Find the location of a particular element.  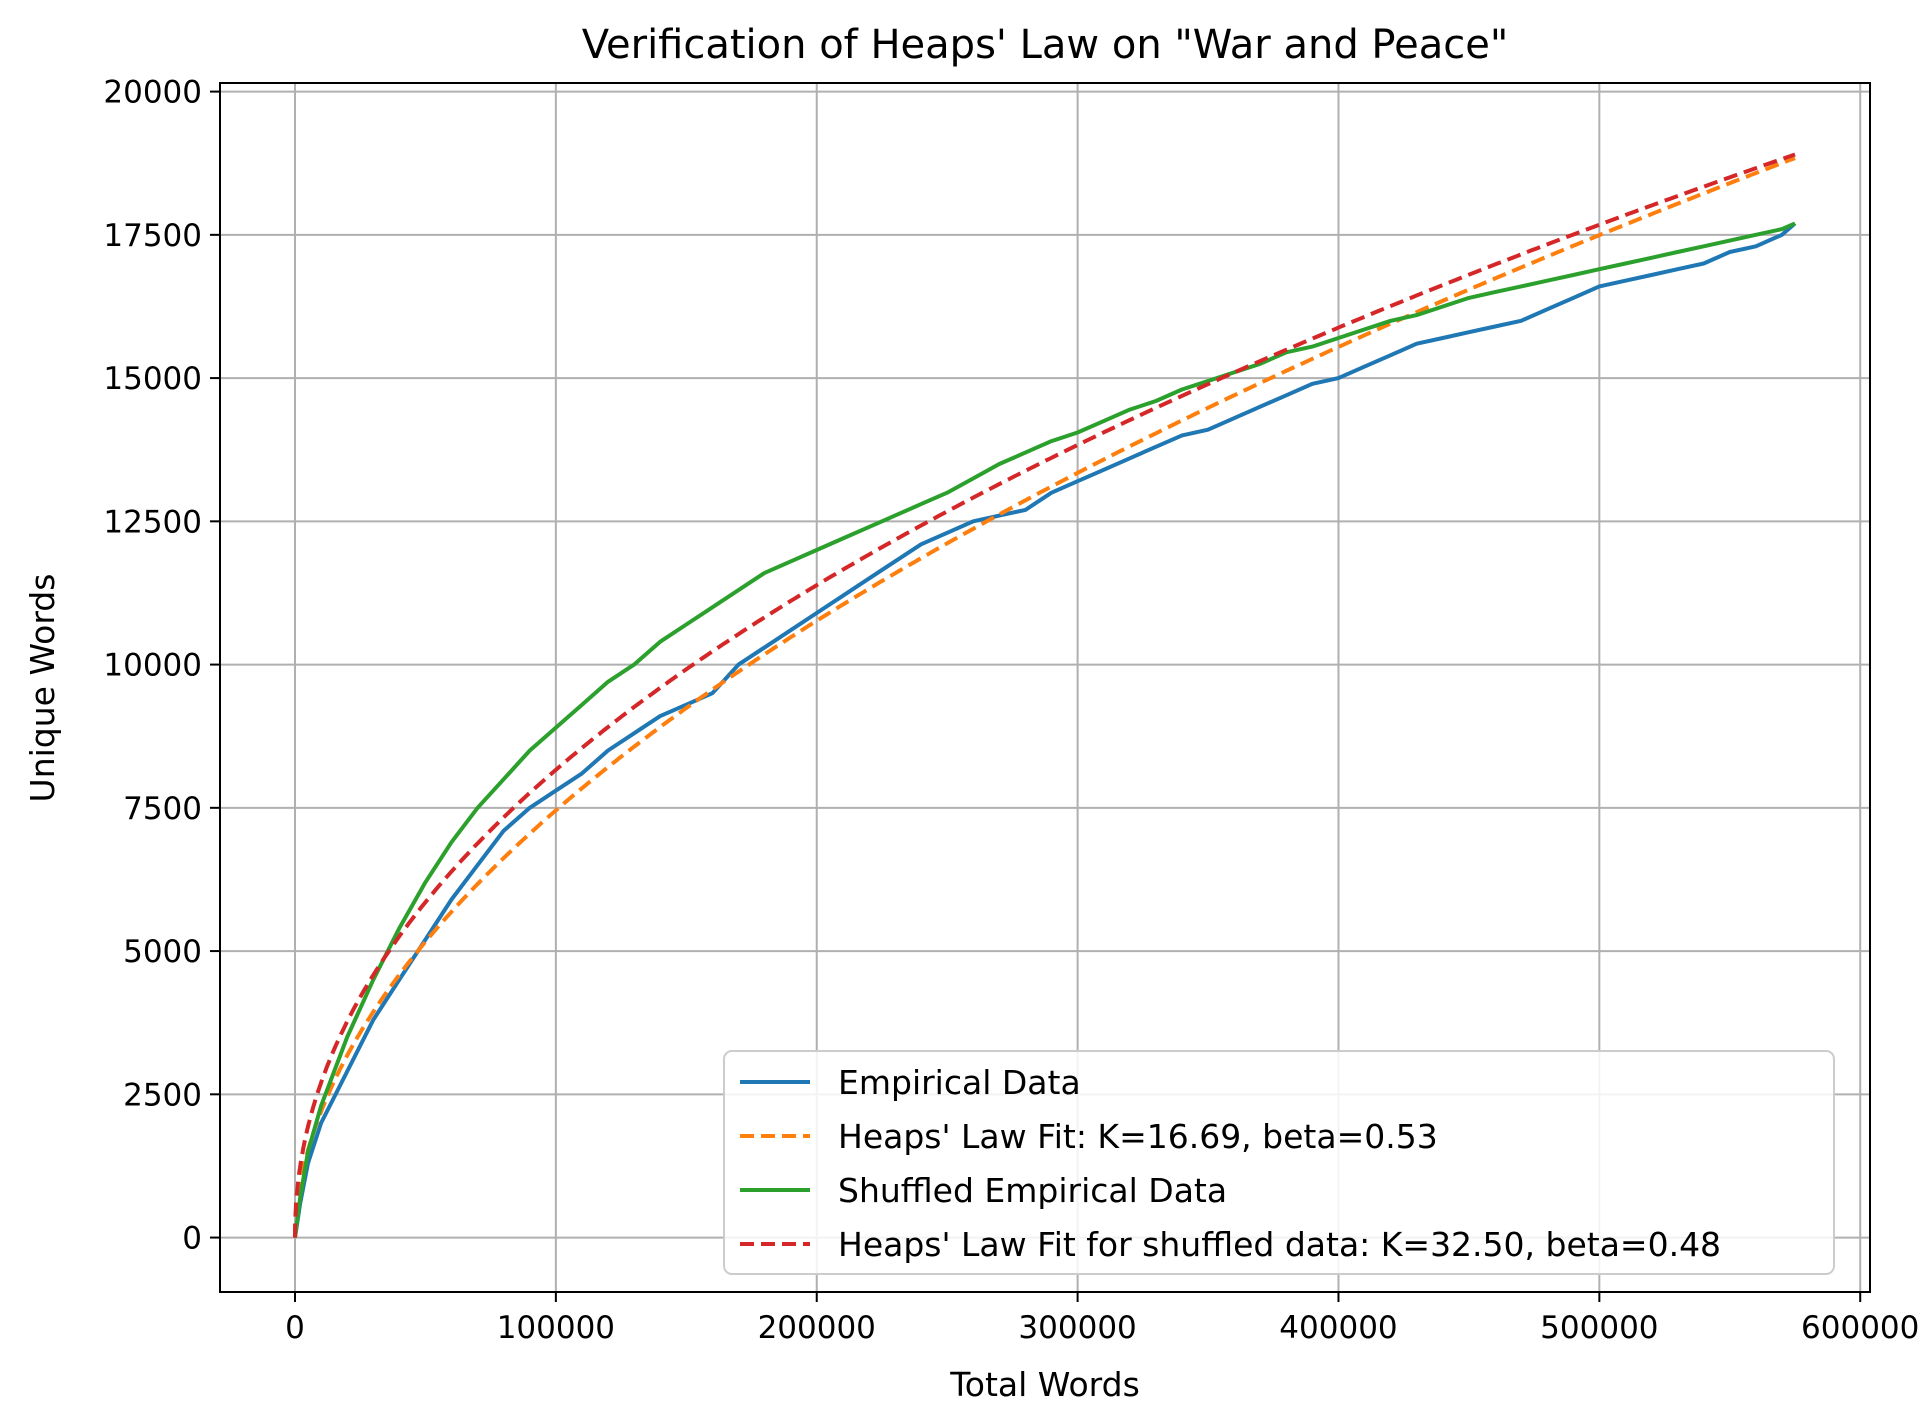

legend-box is located at coordinates (1279, 1162).